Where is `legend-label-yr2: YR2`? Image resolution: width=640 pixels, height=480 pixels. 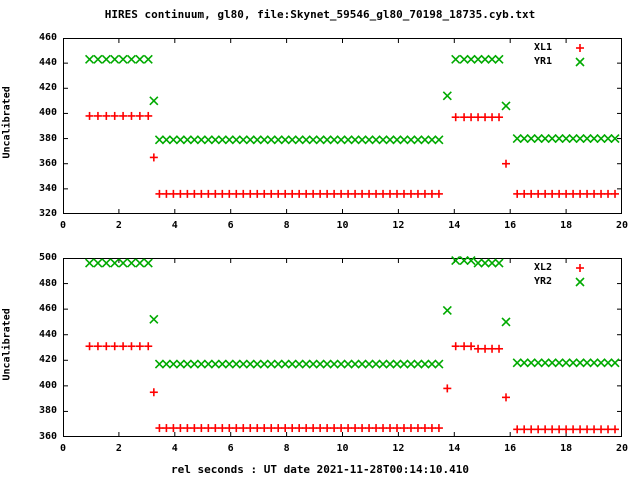
legend-label-yr2: YR2 is located at coordinates (543, 281).